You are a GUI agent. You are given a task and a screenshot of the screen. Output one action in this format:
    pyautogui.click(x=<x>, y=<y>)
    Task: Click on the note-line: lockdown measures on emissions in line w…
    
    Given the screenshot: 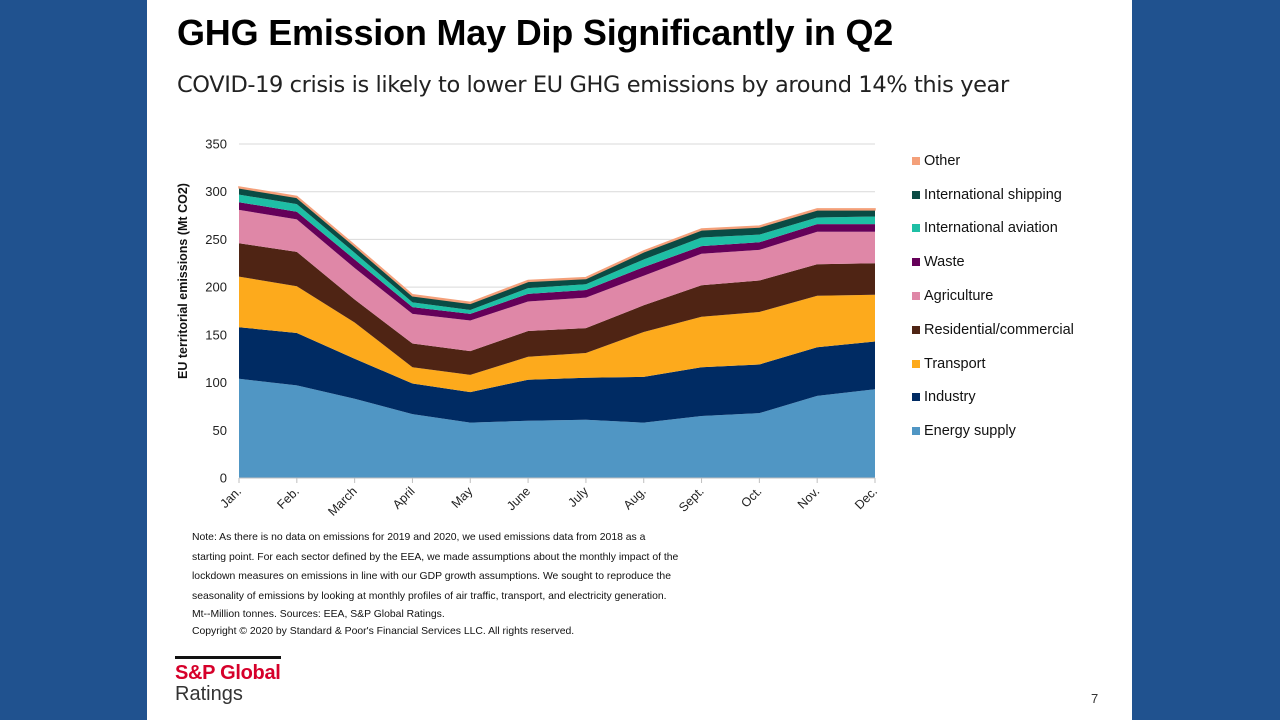 What is the action you would take?
    pyautogui.click(x=431, y=576)
    